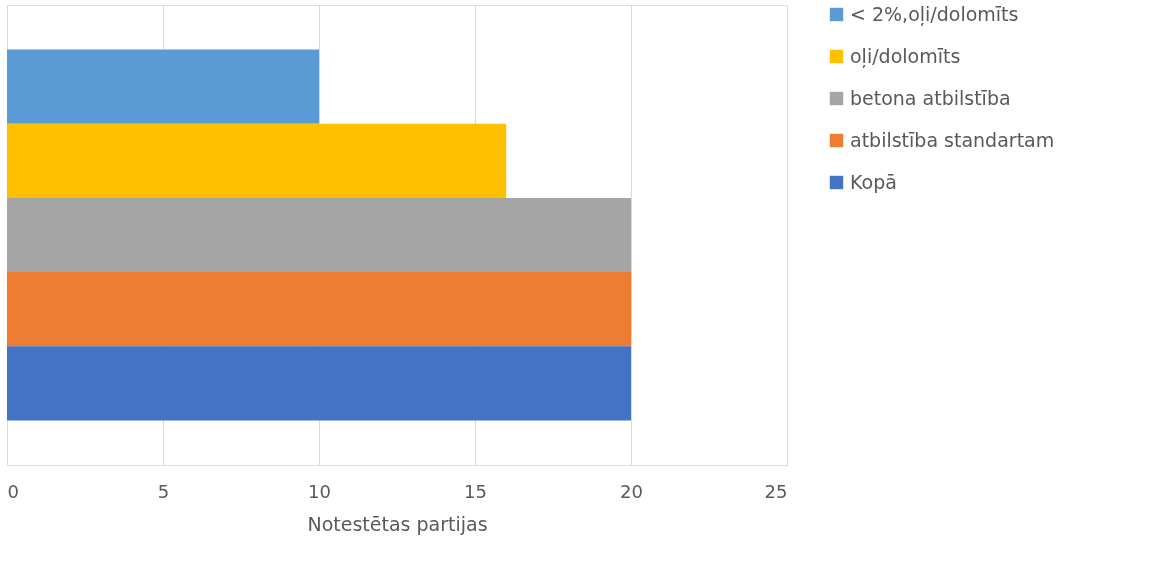 The image size is (1160, 570). Describe the element at coordinates (163, 491) in the screenshot. I see `x-tick-label: 5` at that location.